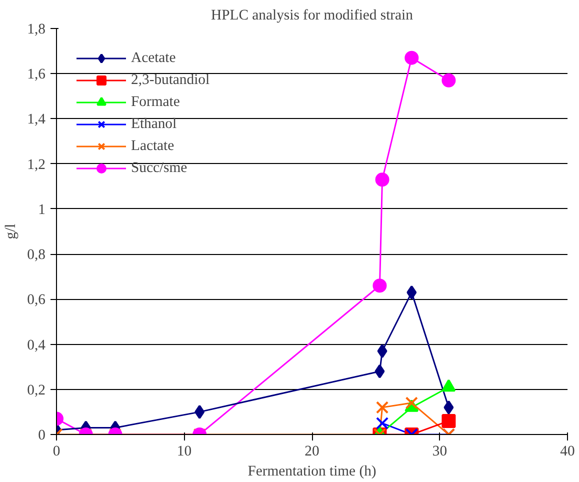  I want to click on x-tick-label: 10, so click(184, 452).